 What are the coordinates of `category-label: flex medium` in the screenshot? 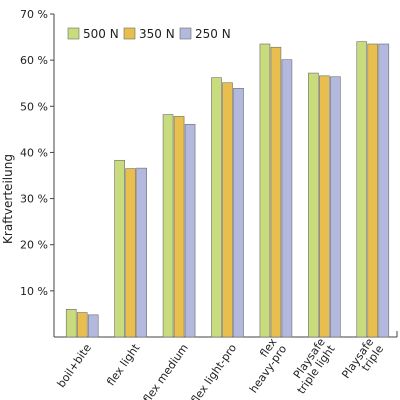 It's located at (166, 371).